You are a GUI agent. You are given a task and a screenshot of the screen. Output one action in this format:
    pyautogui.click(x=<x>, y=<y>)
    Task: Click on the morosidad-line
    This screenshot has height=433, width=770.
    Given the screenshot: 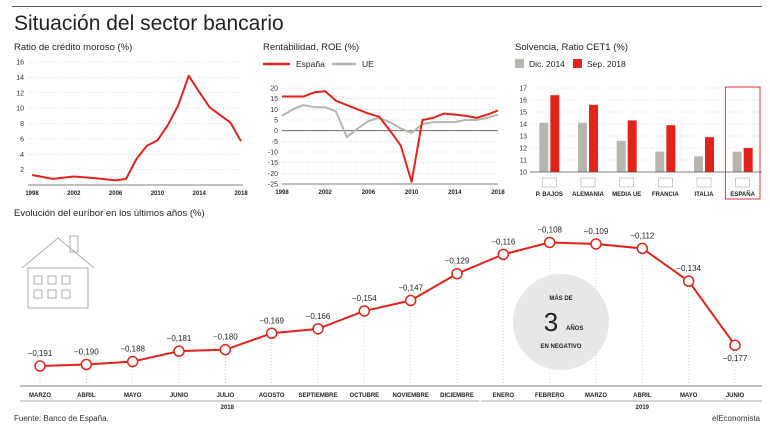 What is the action you would take?
    pyautogui.click(x=136, y=128)
    